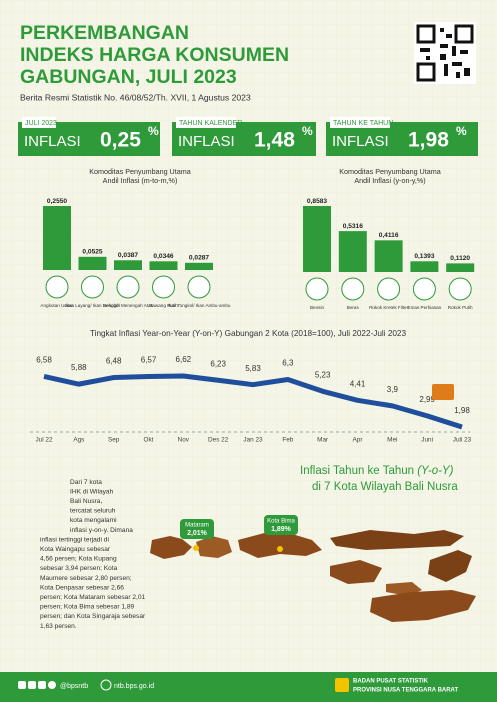  I want to click on category-label: Beras, so click(353, 307).